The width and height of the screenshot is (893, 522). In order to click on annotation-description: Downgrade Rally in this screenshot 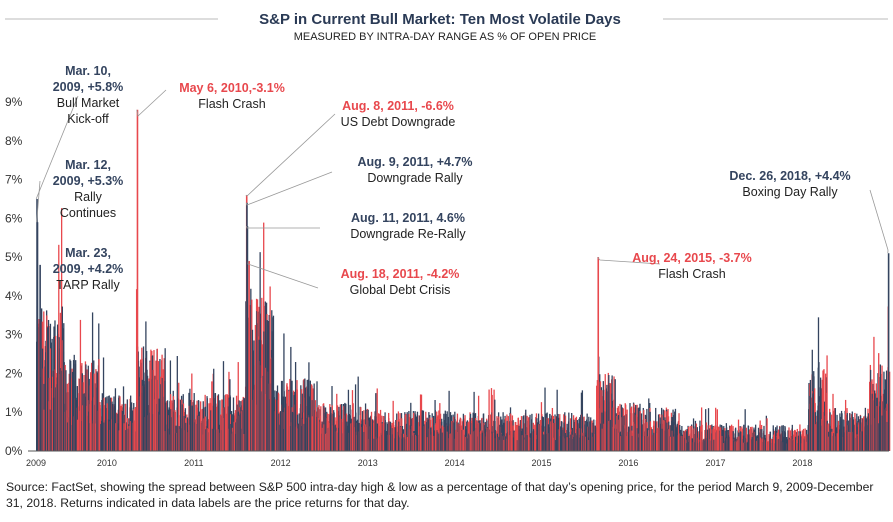, I will do `click(415, 178)`.